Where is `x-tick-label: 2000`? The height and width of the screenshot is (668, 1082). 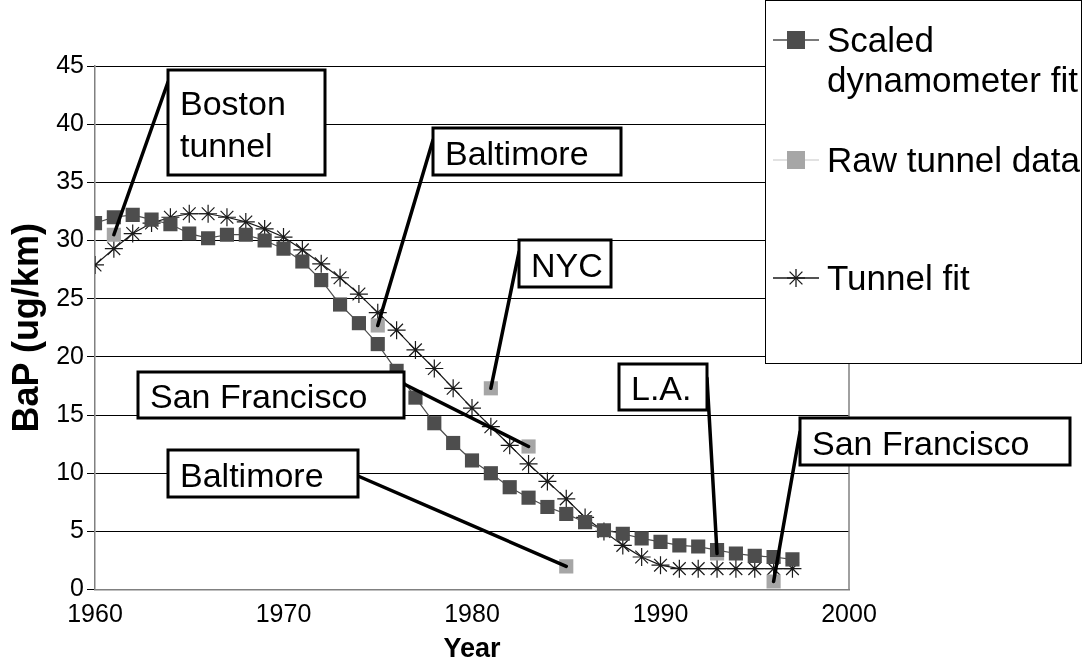
x-tick-label: 2000 is located at coordinates (849, 613).